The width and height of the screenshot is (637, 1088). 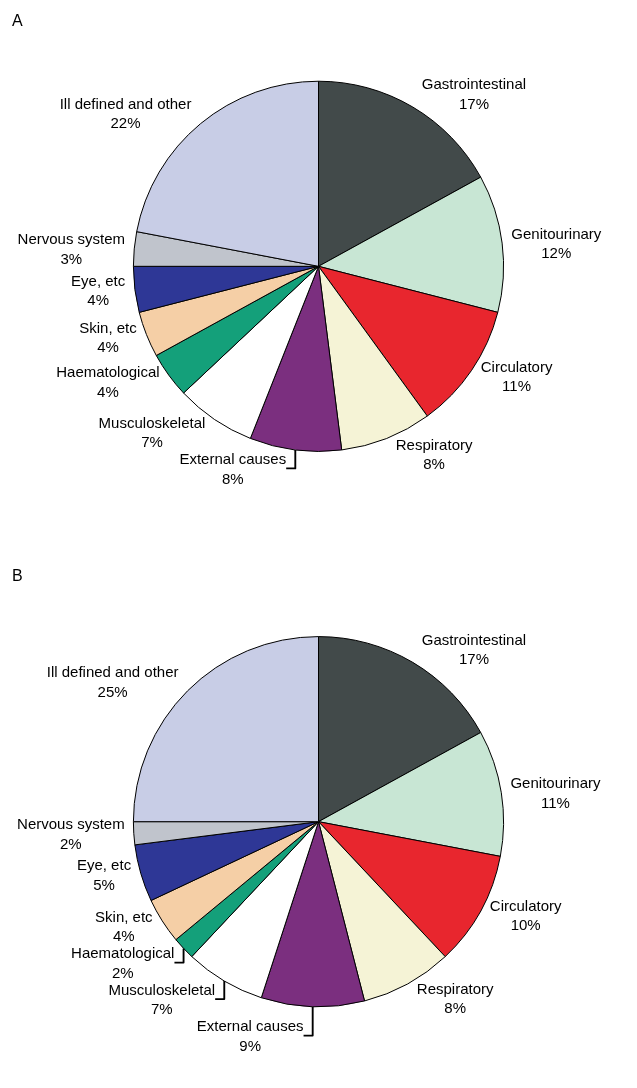 What do you see at coordinates (71, 258) in the screenshot?
I see `data-label: 3%` at bounding box center [71, 258].